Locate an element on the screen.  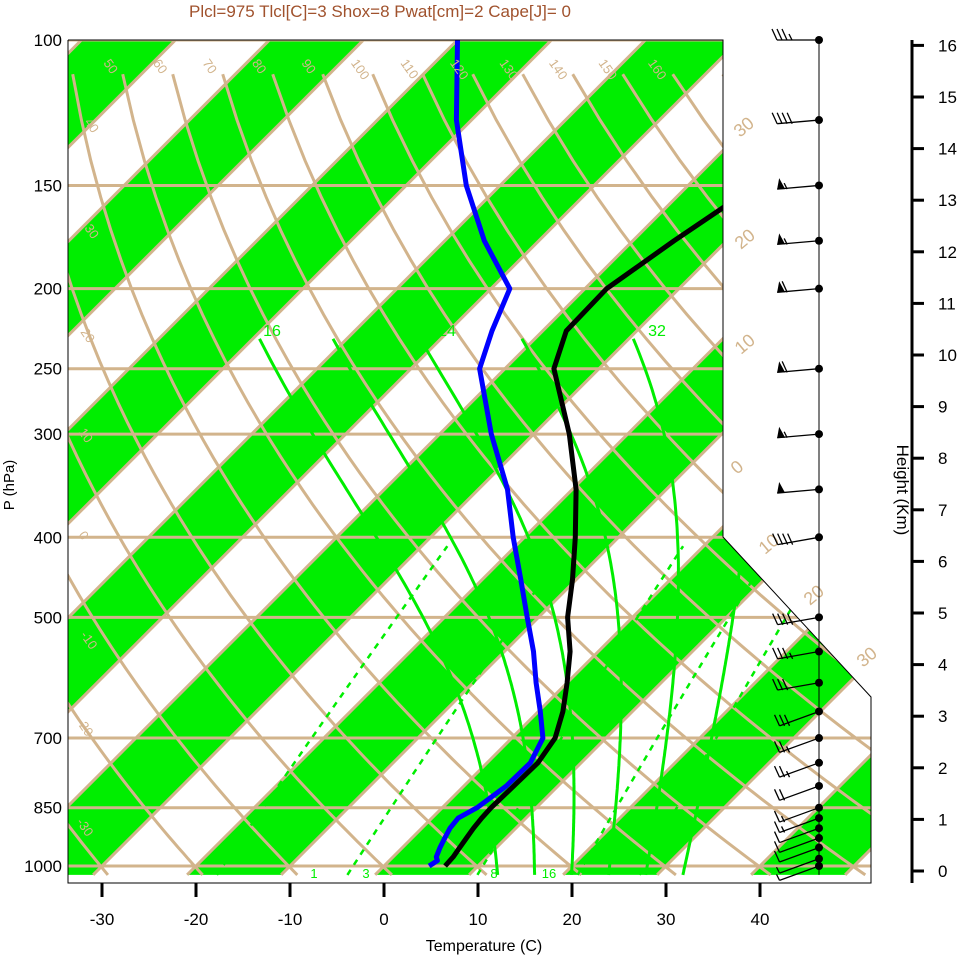
isotherm-label-right: 30 is located at coordinates (744, 127).